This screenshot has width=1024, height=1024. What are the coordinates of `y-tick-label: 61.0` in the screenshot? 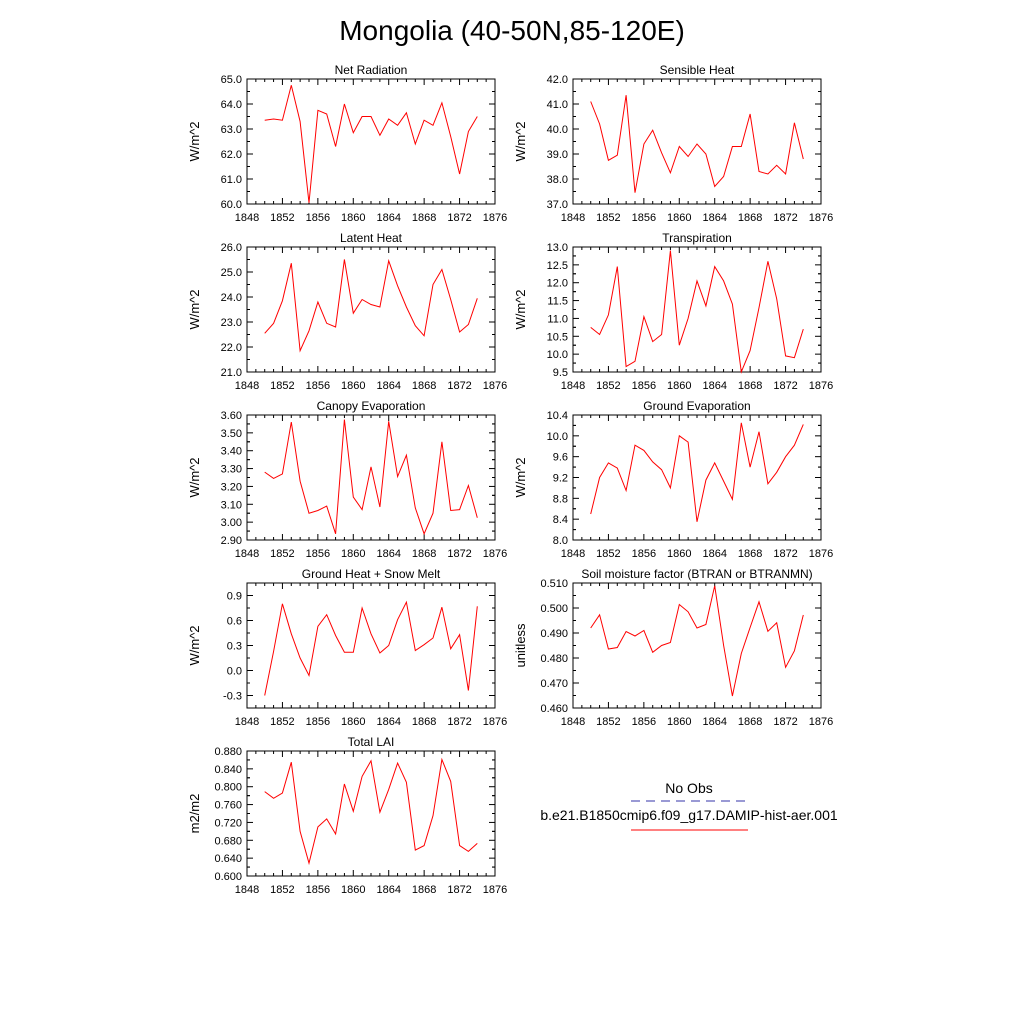 It's located at (231, 180).